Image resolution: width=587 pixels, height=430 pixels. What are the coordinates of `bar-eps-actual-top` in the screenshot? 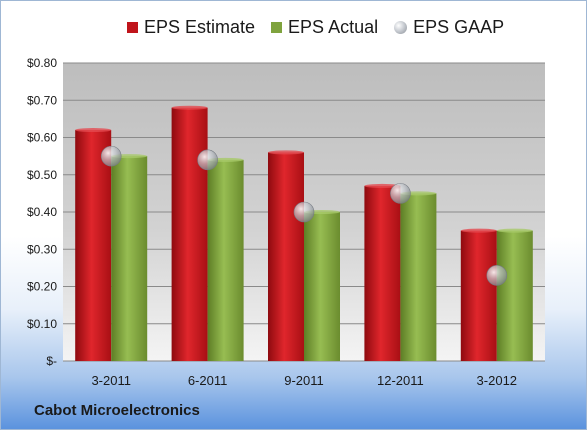 It's located at (514, 230).